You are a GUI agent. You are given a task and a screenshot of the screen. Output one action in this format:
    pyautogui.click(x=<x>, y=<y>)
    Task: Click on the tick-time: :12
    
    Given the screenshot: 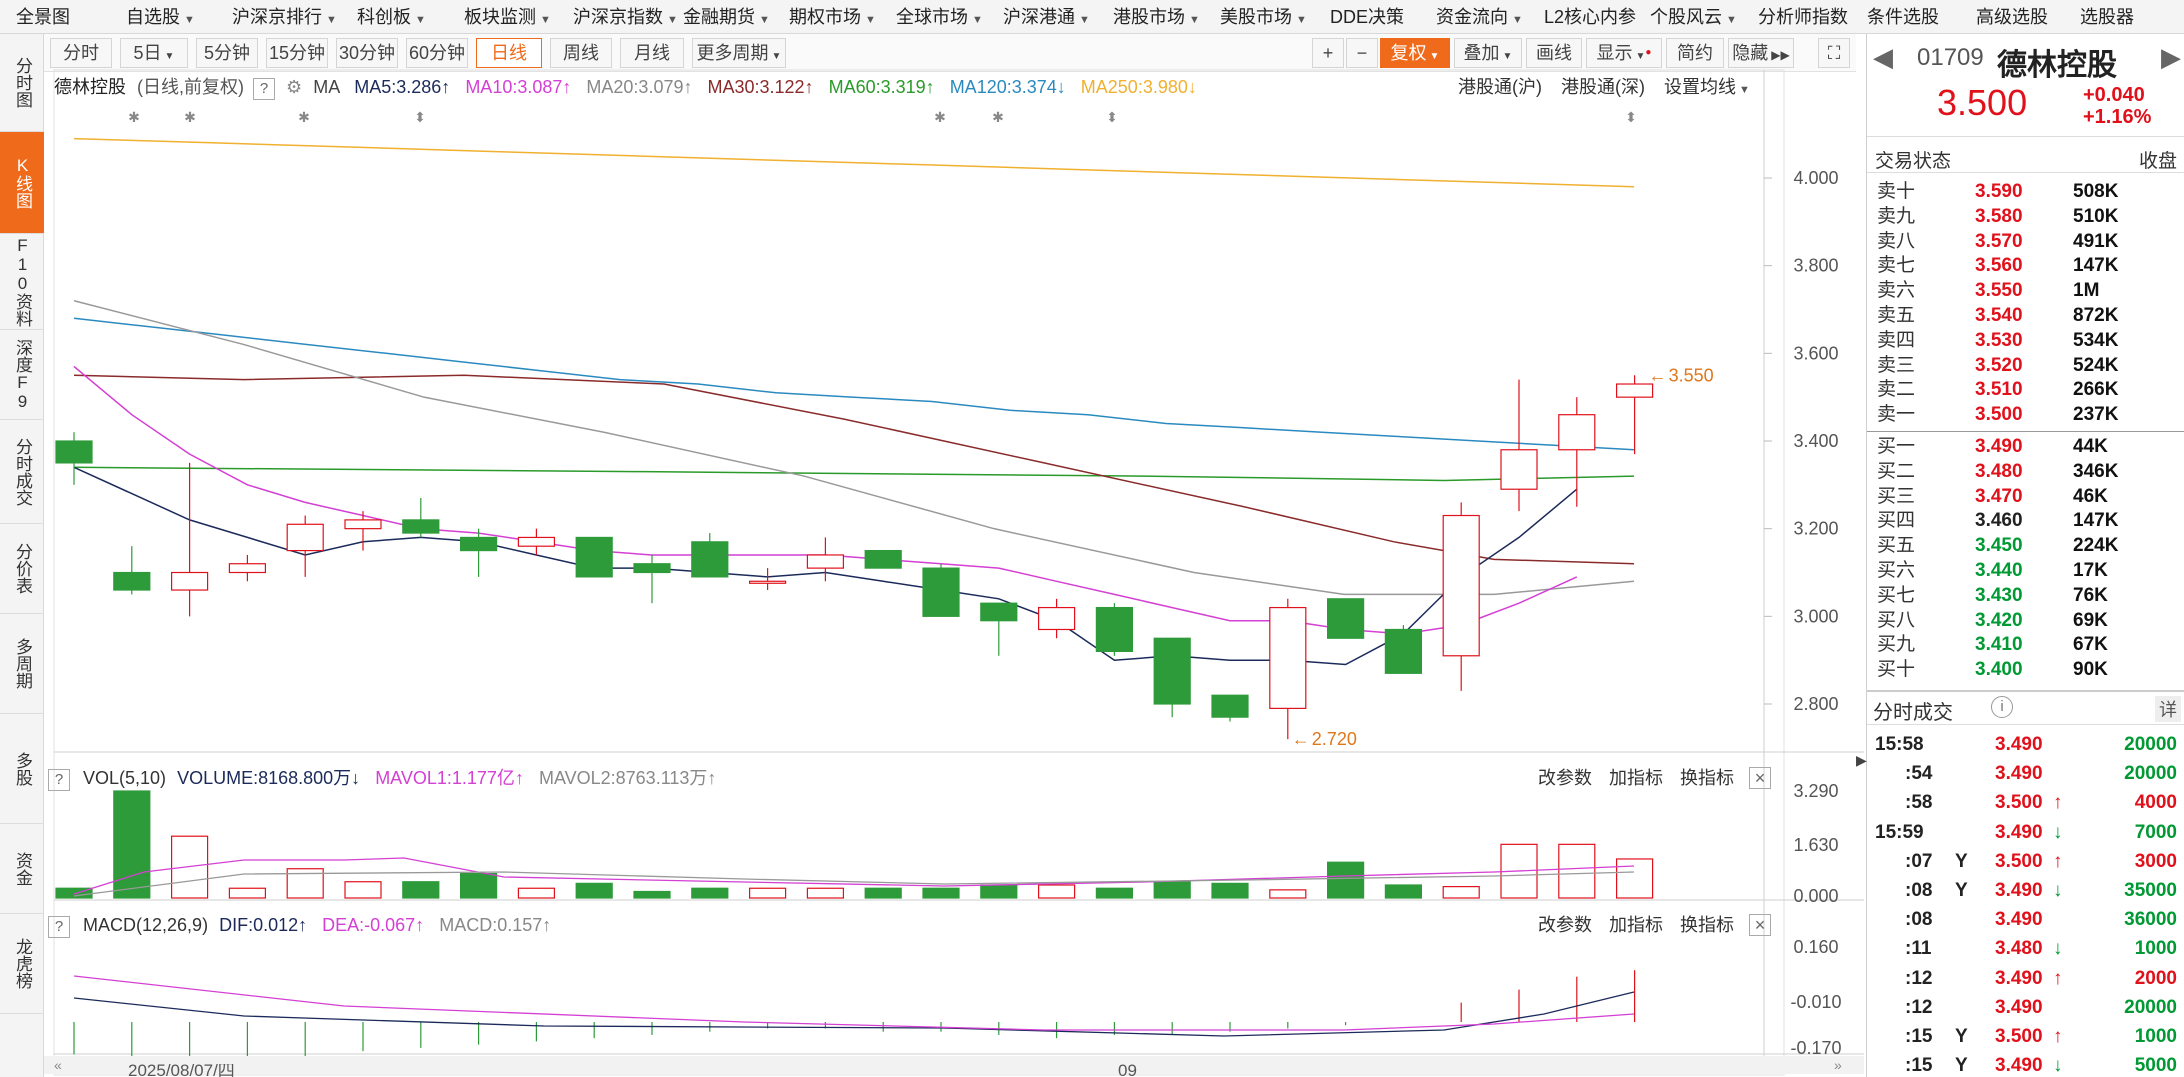 What is the action you would take?
    pyautogui.click(x=1919, y=978)
    